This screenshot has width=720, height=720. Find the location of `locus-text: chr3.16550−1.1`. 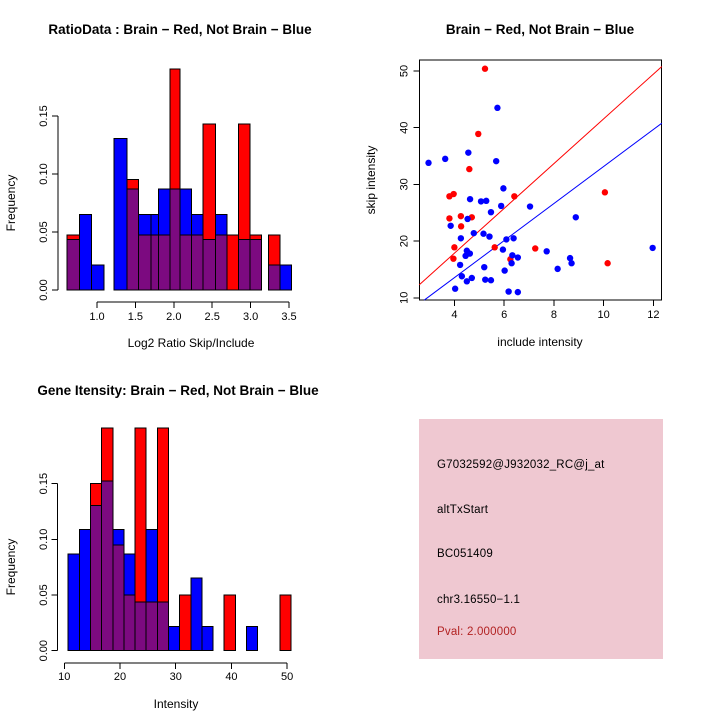

locus-text: chr3.16550−1.1 is located at coordinates (479, 600).